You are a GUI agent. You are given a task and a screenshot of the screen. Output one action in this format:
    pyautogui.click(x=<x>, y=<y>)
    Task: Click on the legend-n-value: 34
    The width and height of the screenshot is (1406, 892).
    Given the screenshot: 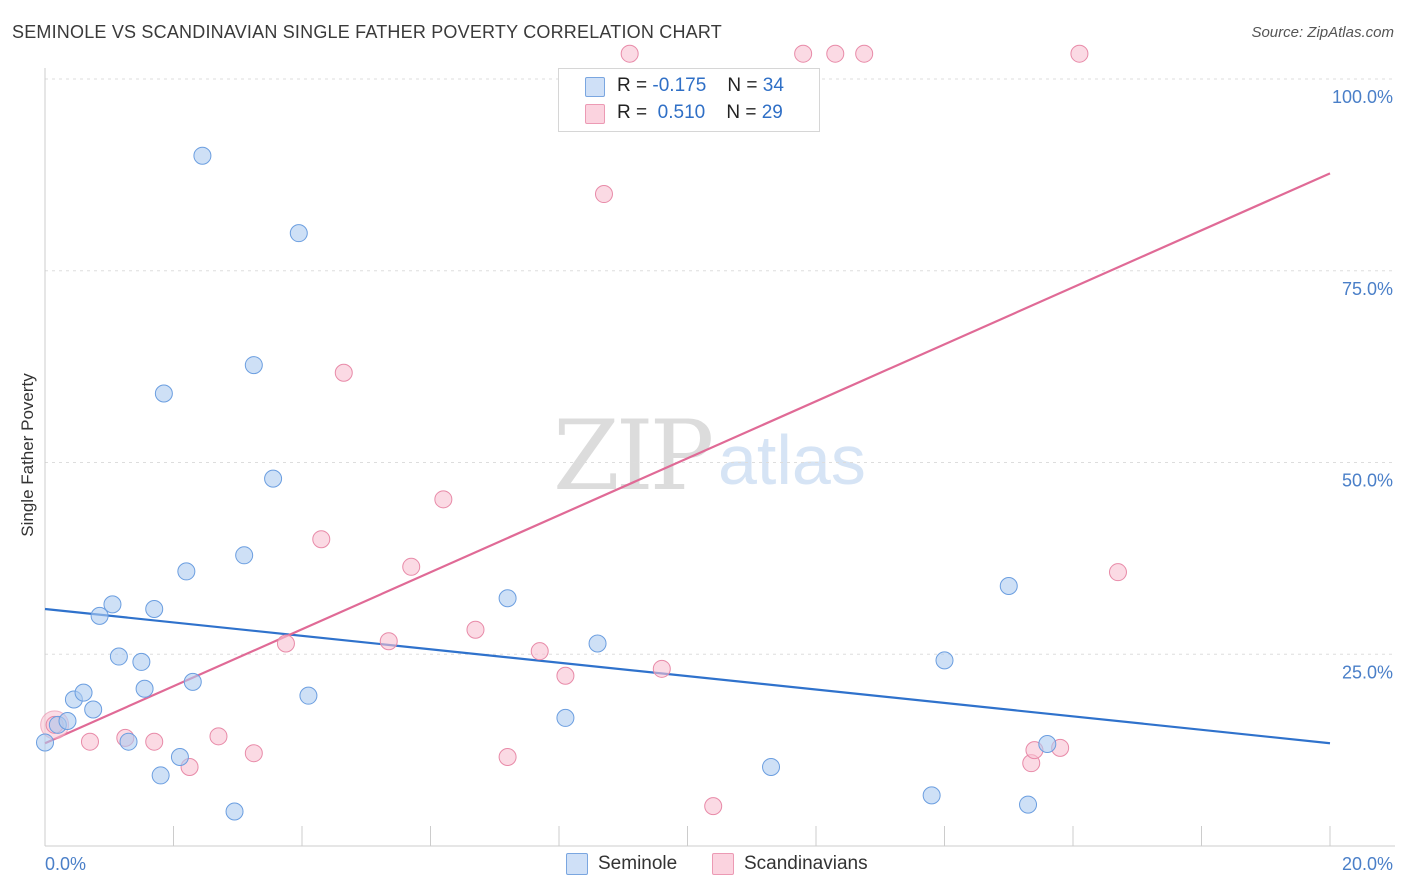 What is the action you would take?
    pyautogui.click(x=773, y=85)
    